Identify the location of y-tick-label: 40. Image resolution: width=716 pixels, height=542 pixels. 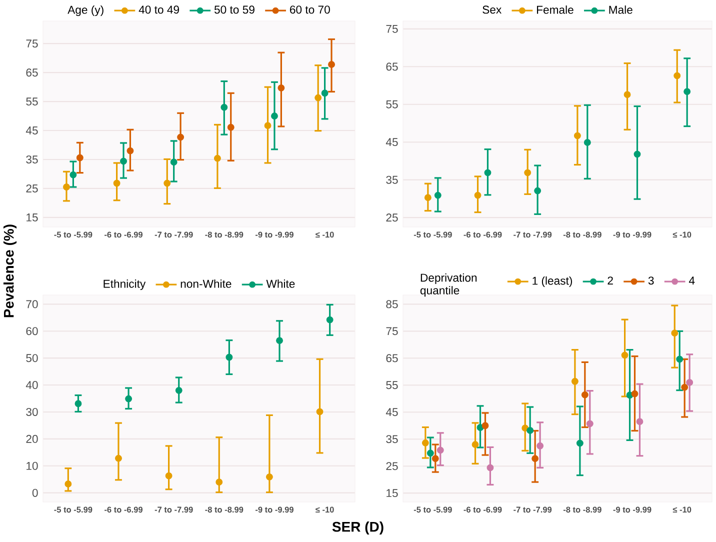
(32, 385).